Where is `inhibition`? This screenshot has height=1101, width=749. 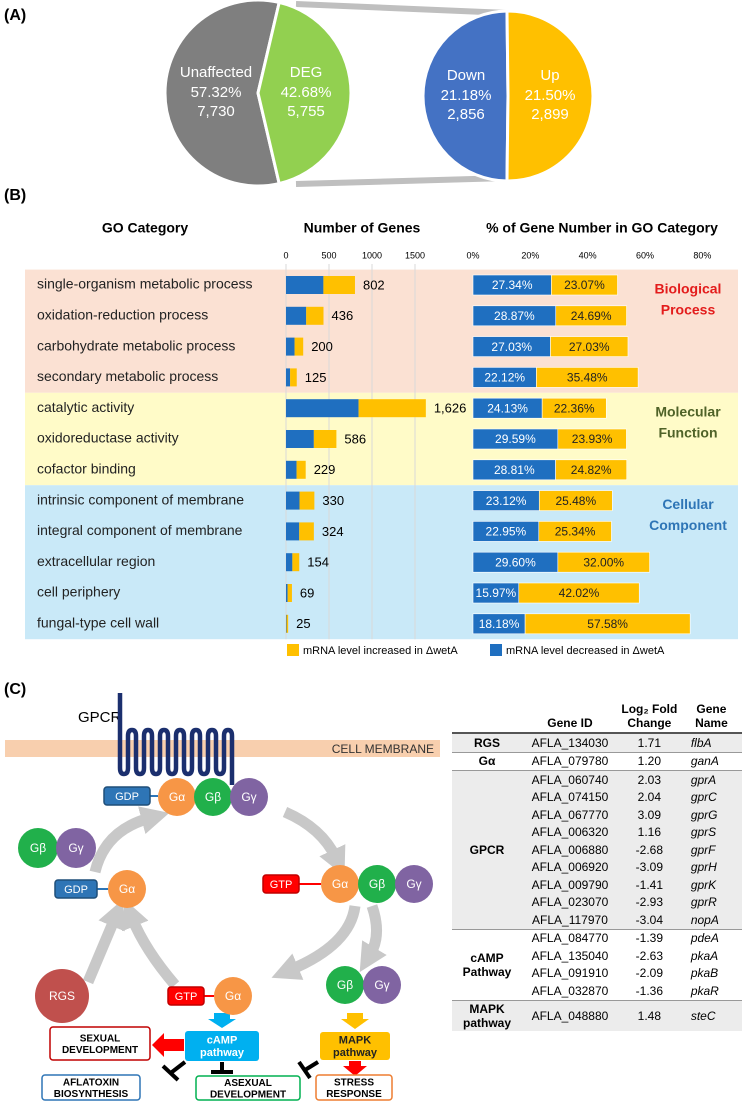 inhibition is located at coordinates (174, 1071).